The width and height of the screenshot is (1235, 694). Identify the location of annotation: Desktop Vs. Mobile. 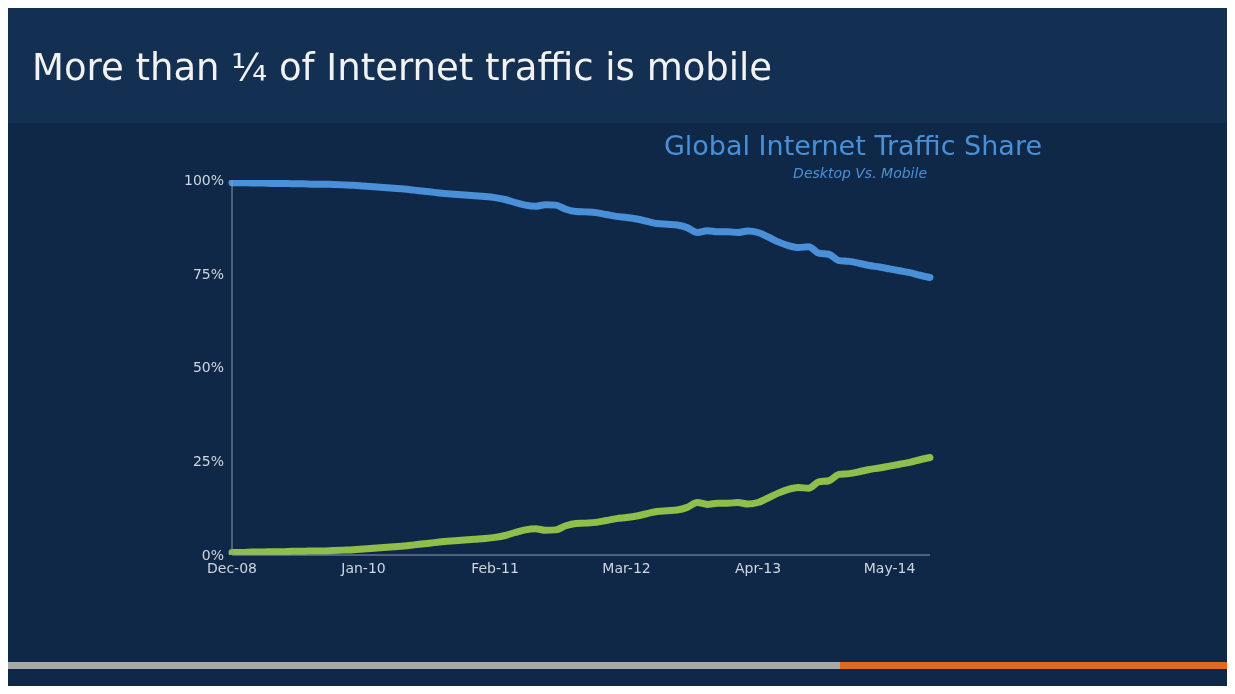
(860, 173).